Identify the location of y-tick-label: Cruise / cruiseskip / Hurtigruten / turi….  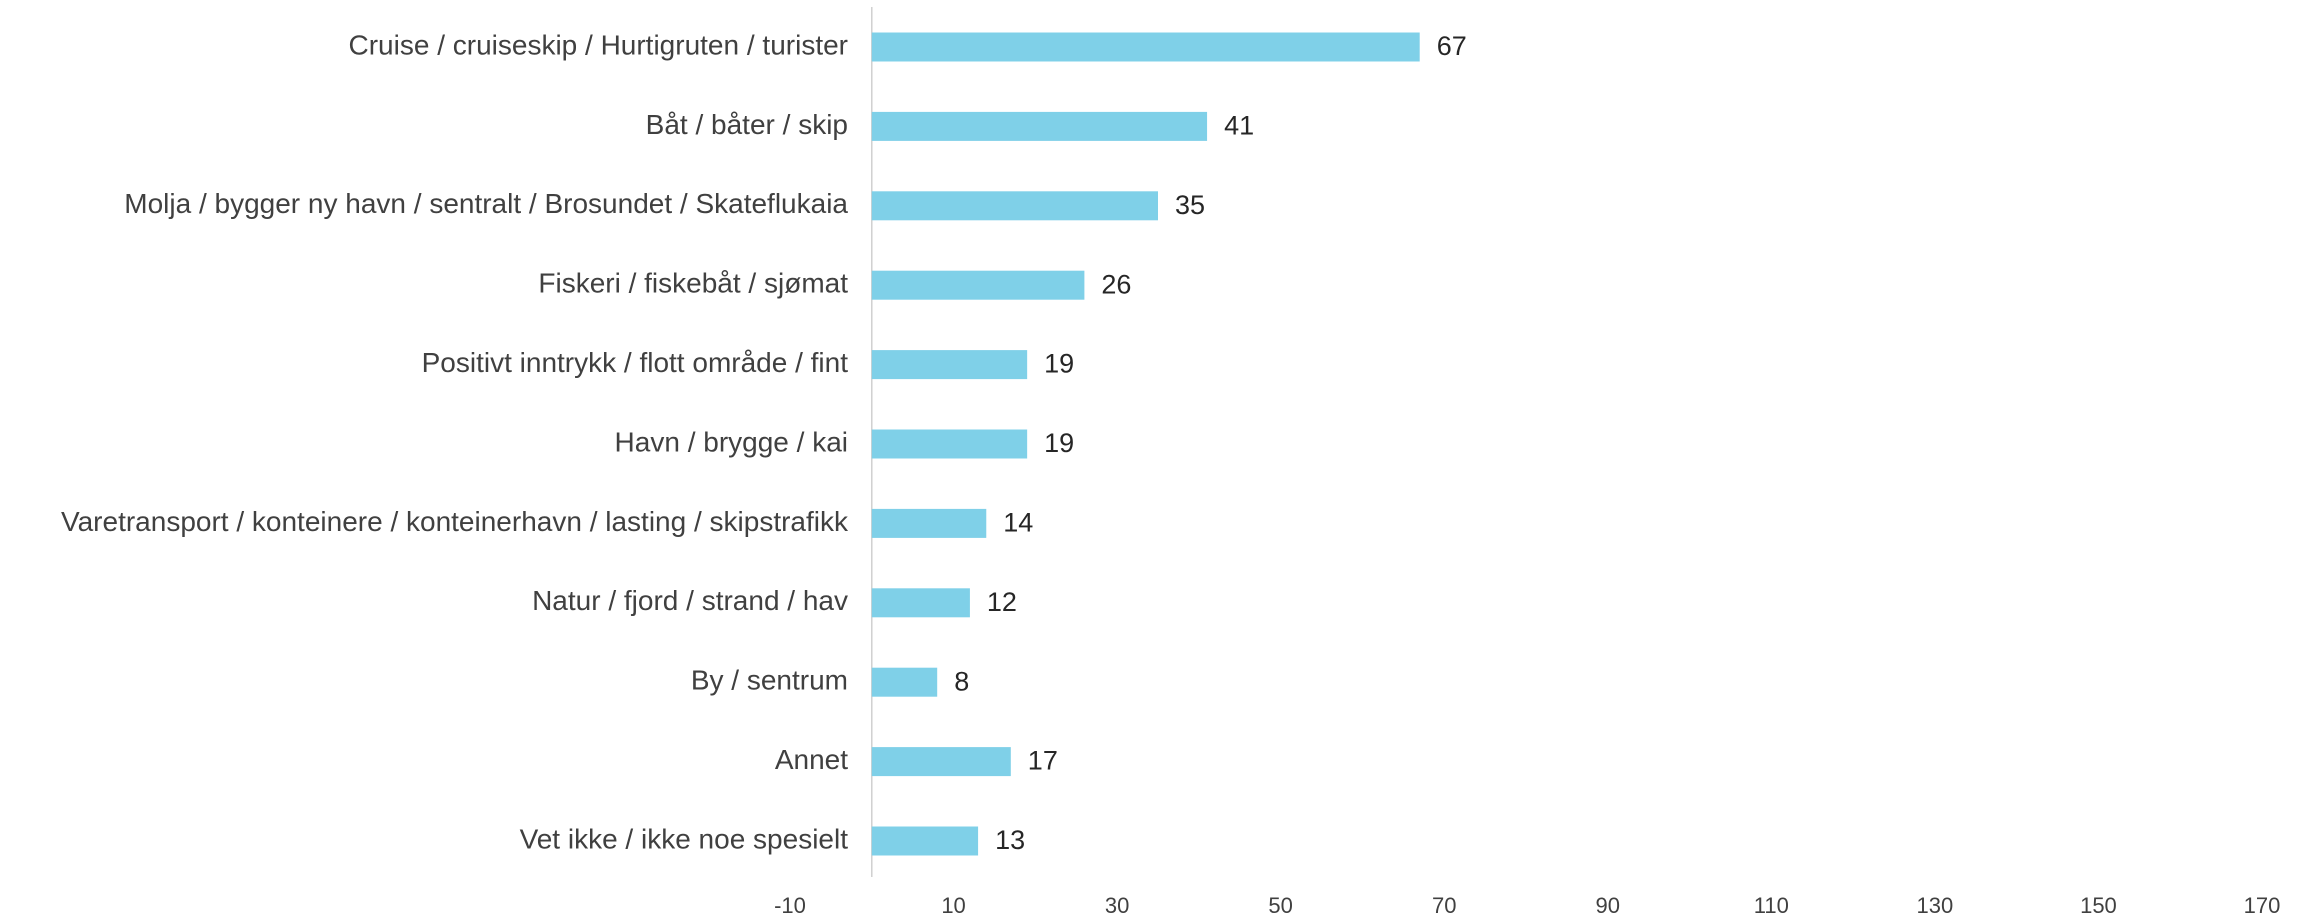
(599, 44).